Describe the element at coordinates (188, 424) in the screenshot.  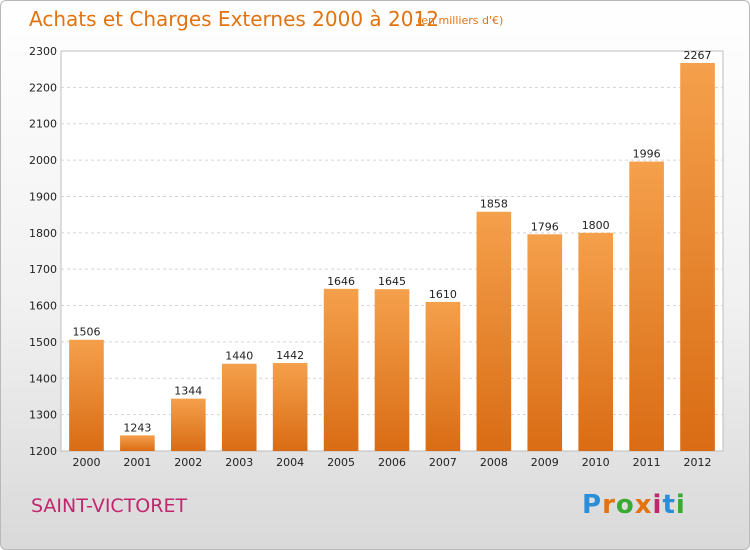
I see `bar-2002` at that location.